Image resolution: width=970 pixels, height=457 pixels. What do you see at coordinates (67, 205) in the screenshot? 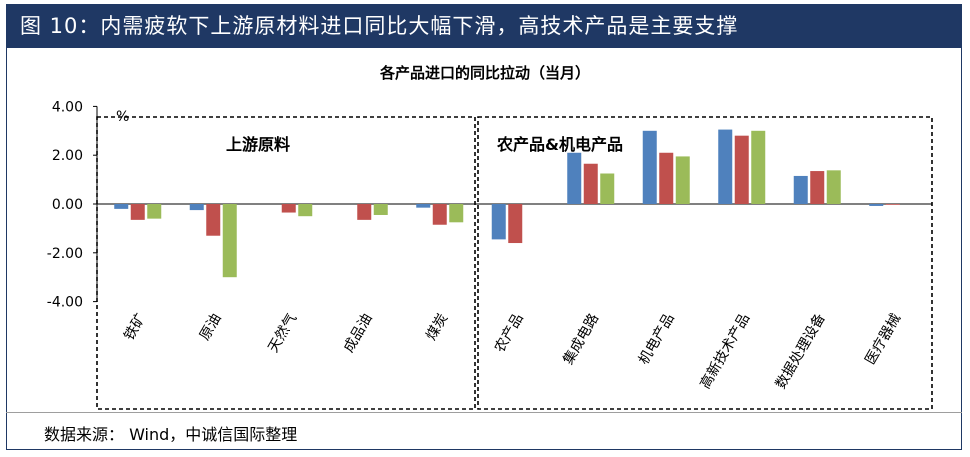
I see `y-tick-label: 0.00` at bounding box center [67, 205].